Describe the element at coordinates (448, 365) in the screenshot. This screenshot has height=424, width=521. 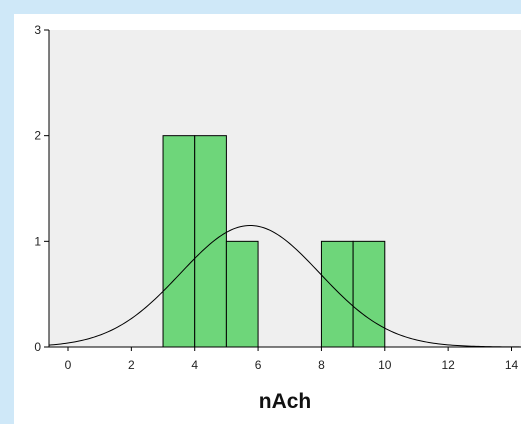
I see `x-tick-label-12: 12` at that location.